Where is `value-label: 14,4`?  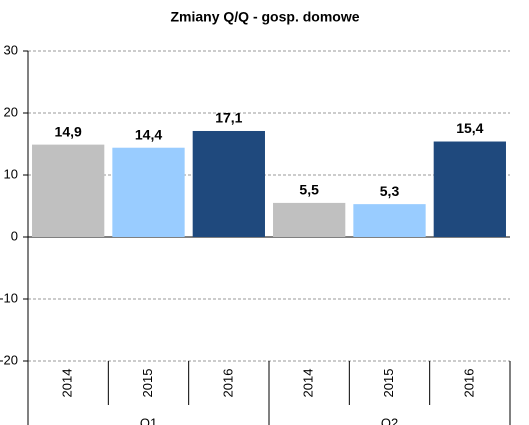 value-label: 14,4 is located at coordinates (148, 134).